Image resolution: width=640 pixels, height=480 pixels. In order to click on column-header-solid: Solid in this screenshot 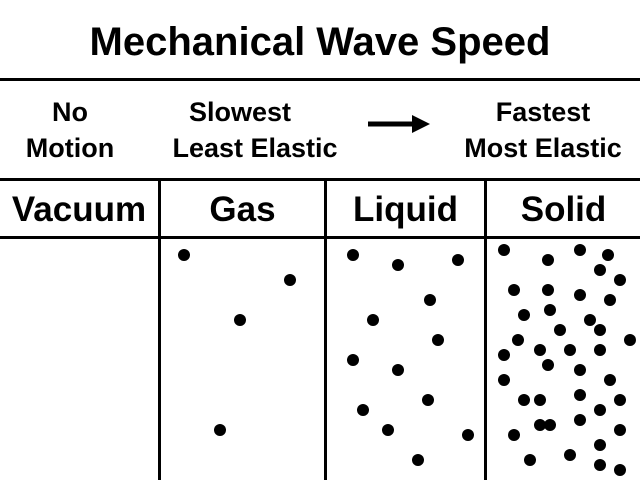, I will do `click(563, 209)`.